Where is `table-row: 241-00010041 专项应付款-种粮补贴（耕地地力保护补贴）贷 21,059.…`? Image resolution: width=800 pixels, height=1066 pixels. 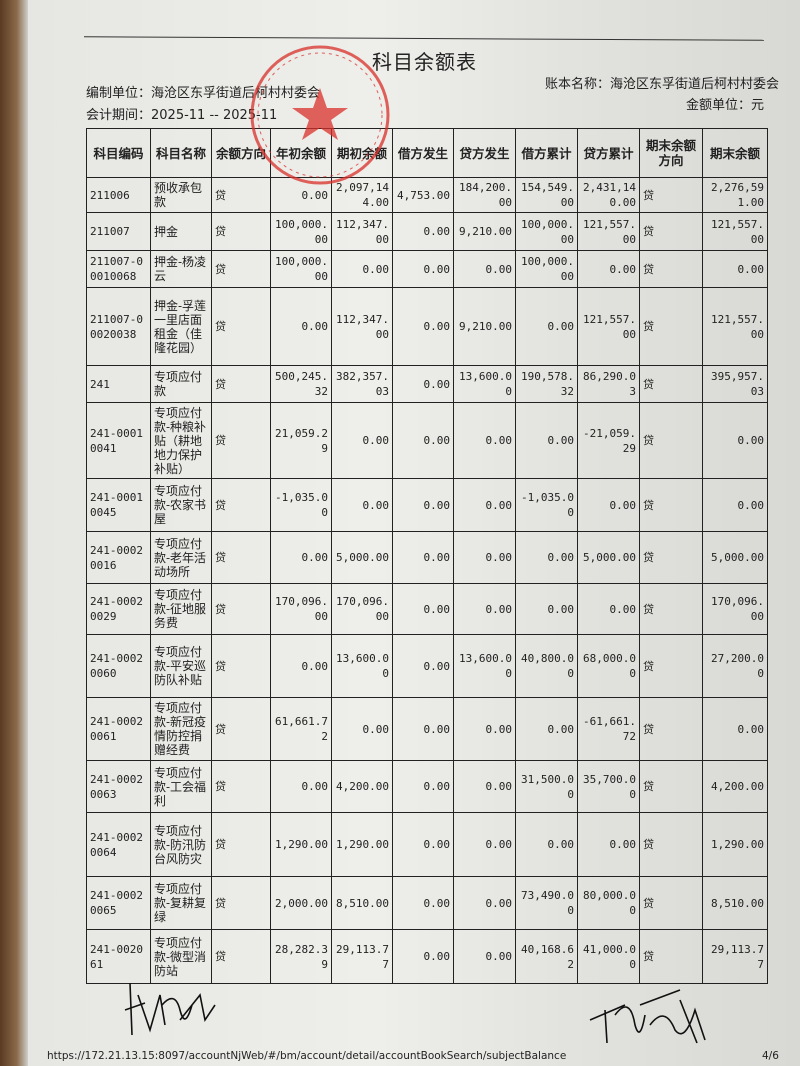 table-row: 241-00010041 专项应付款-种粮补贴（耕地地力保护补贴）贷 21,059.… is located at coordinates (427, 440).